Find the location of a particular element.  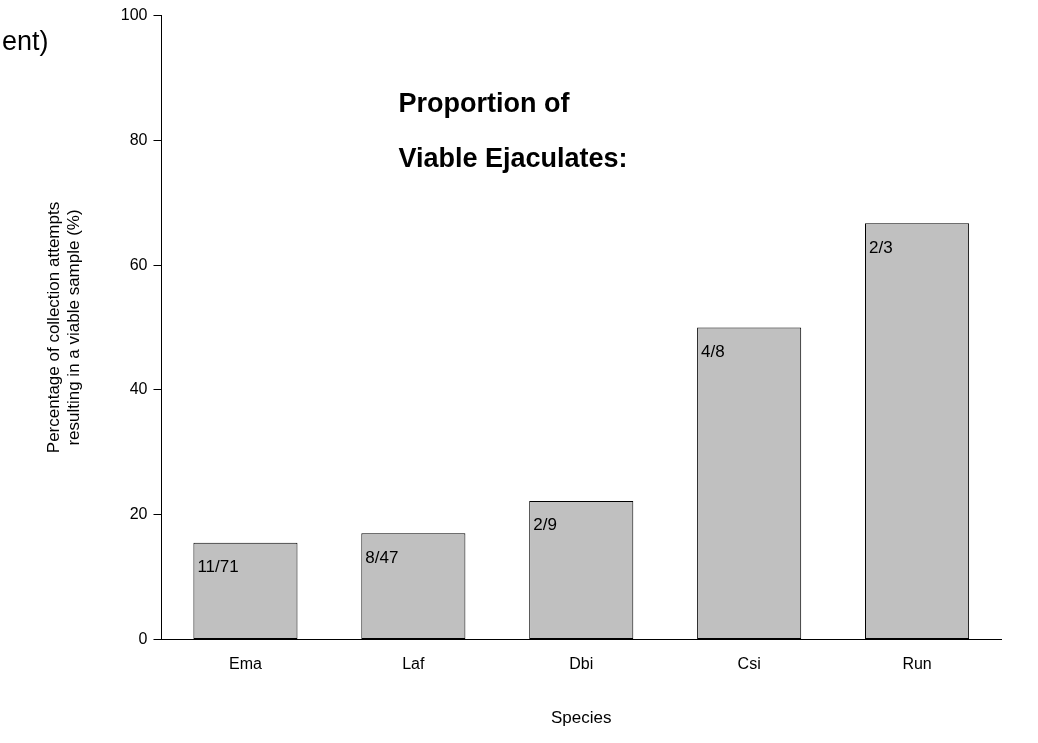

annotation: 11/71 is located at coordinates (218, 566).